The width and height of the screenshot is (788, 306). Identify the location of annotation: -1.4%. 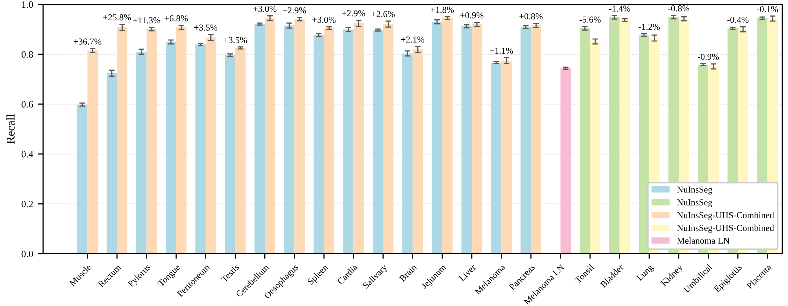
(619, 9).